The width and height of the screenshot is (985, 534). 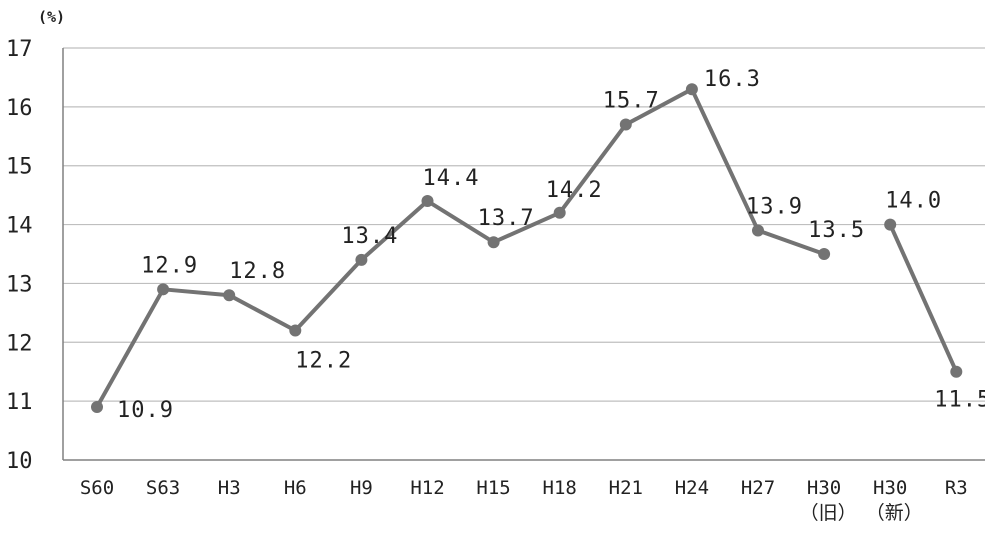 I want to click on data-label: 12.8, so click(x=257, y=271).